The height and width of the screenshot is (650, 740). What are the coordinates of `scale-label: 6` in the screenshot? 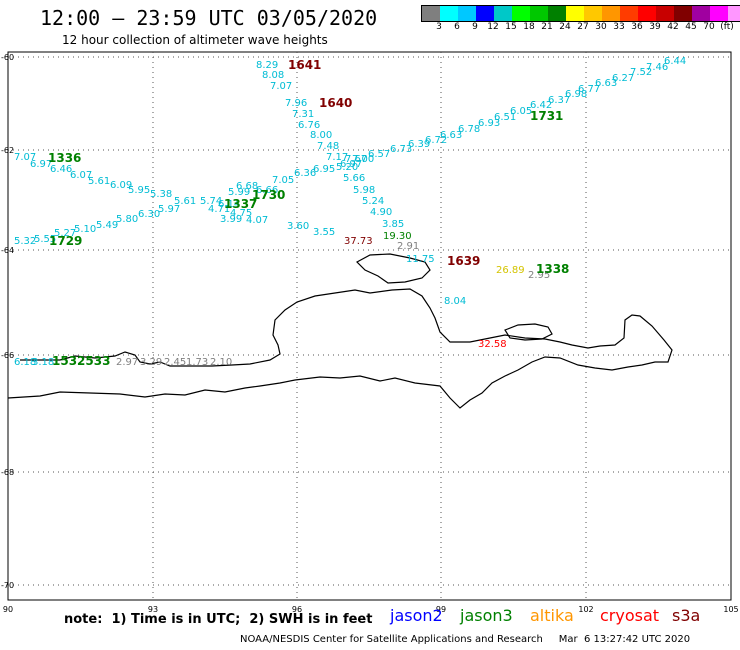 It's located at (457, 27).